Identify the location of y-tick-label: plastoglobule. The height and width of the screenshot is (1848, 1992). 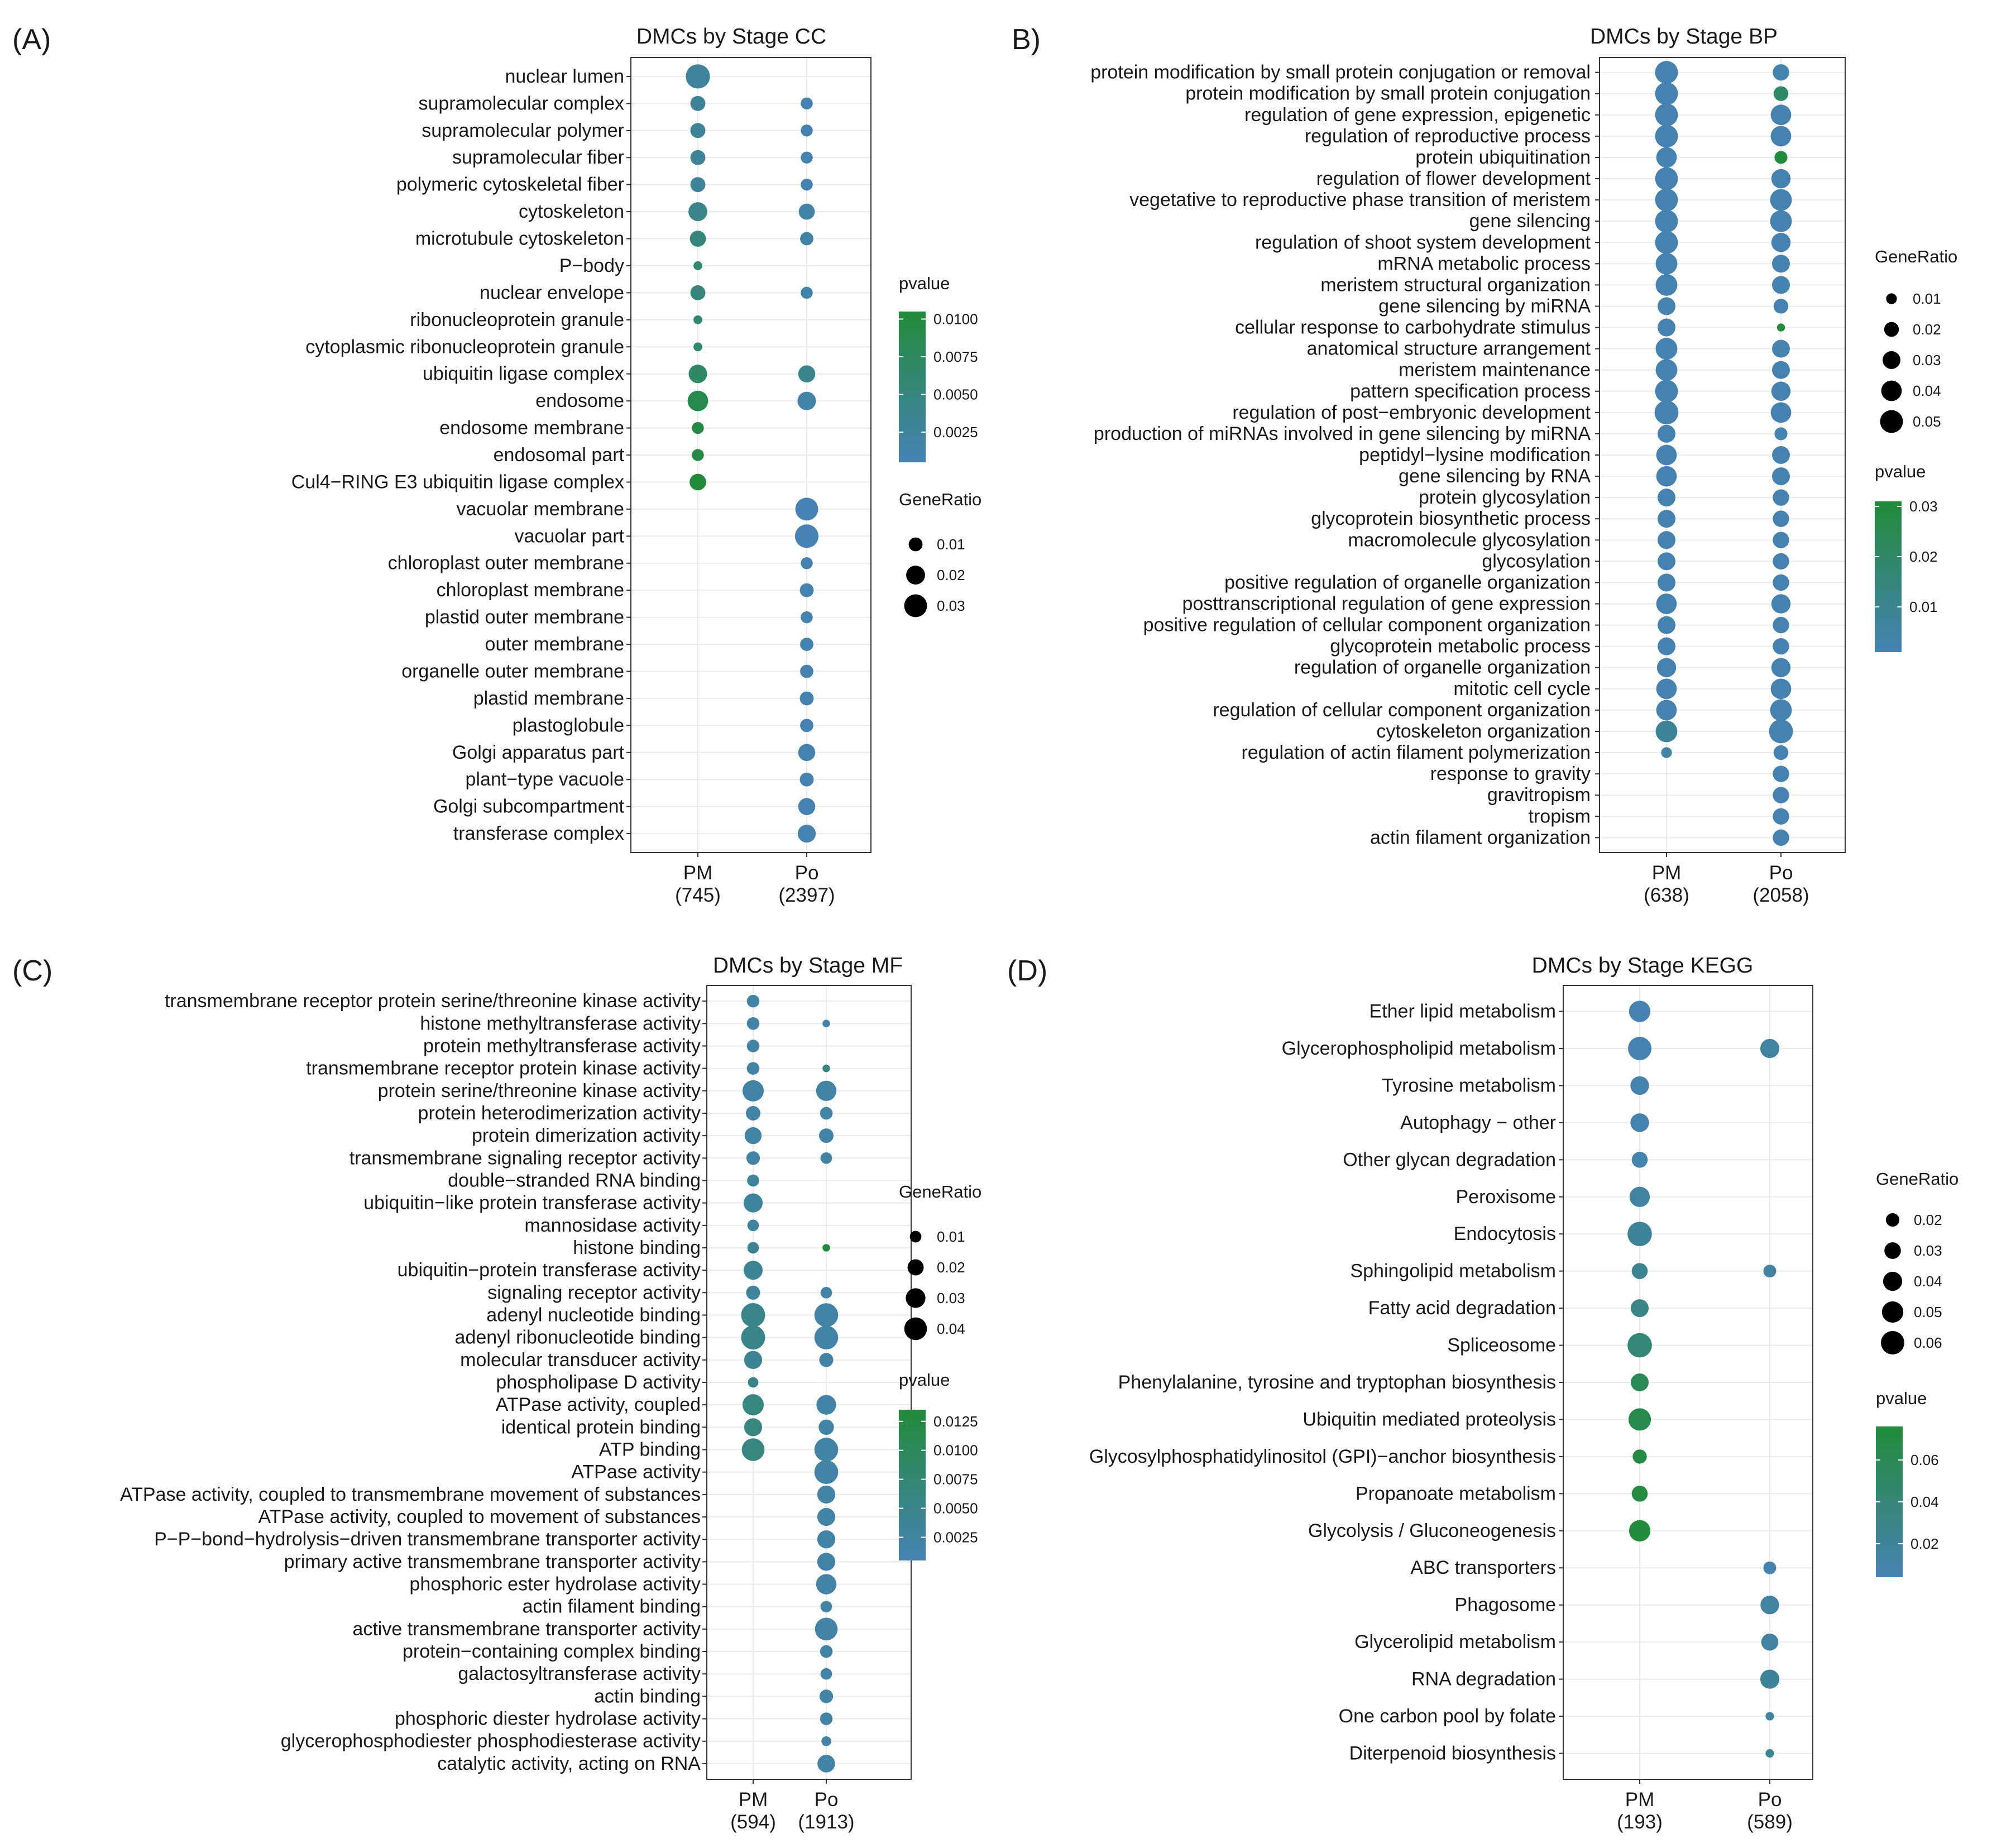
(568, 725).